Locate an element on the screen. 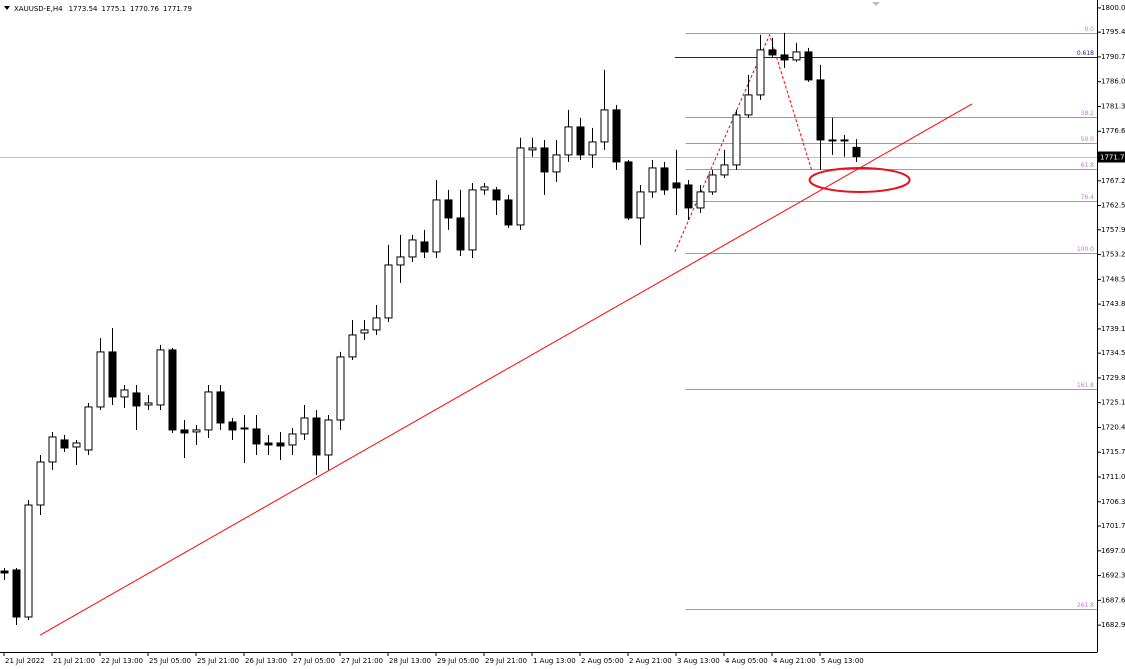 This screenshot has height=669, width=1125. x-tick-label: 25 Jul 21:00 is located at coordinates (218, 661).